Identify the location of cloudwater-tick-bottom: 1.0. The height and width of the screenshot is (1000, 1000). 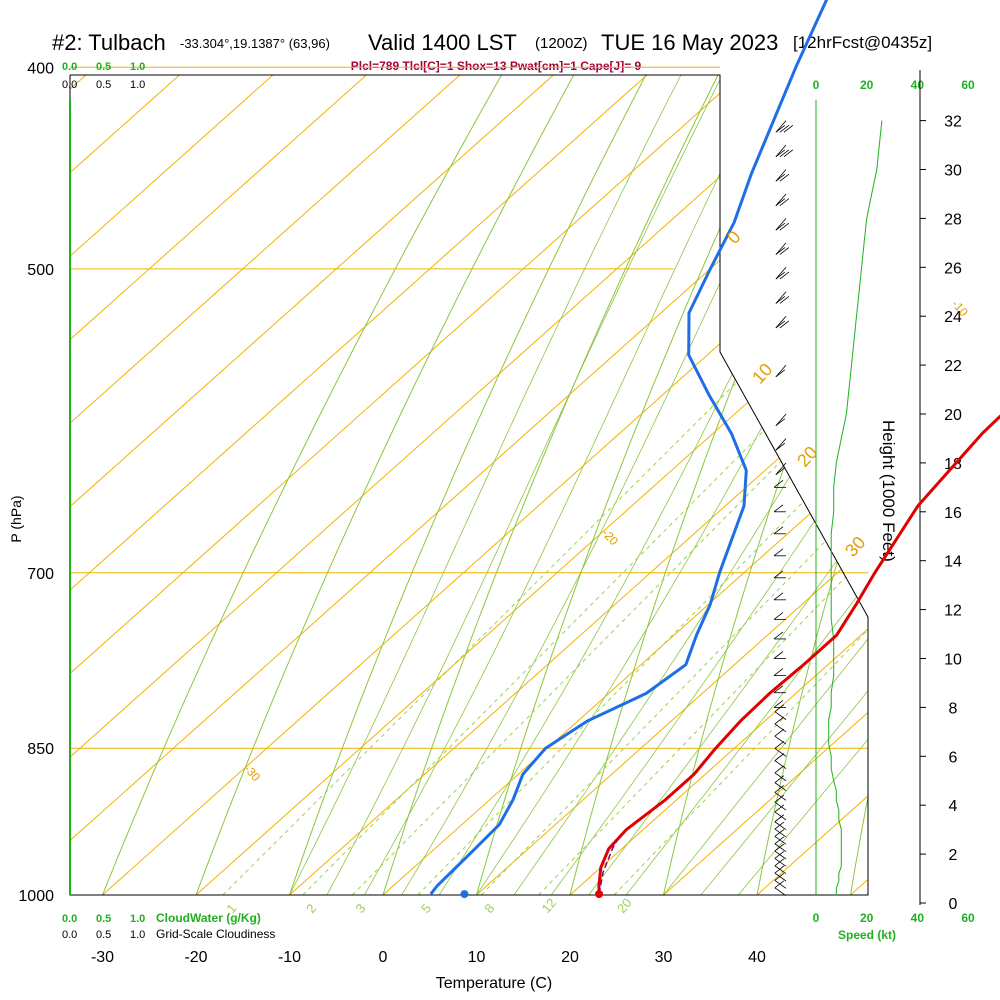
(137, 919).